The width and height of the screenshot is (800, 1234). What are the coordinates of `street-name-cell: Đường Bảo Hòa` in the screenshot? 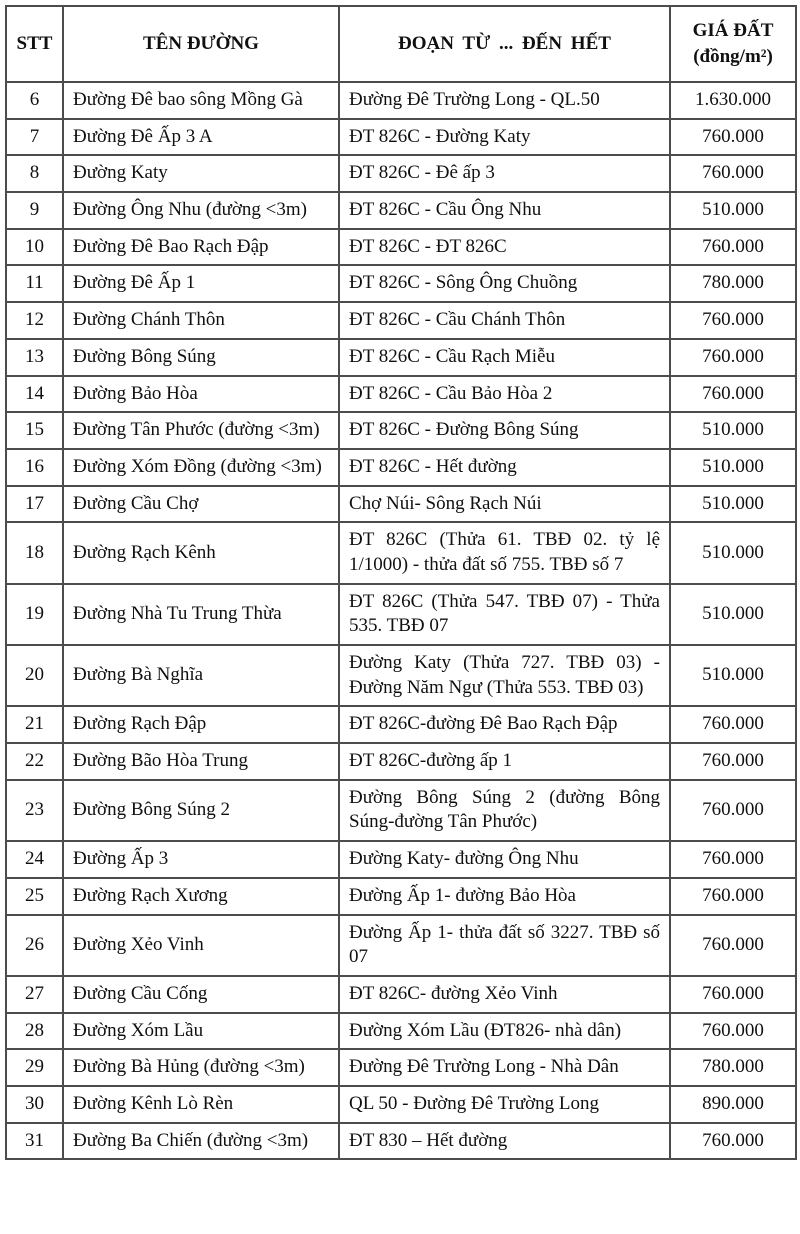 It's located at (201, 394).